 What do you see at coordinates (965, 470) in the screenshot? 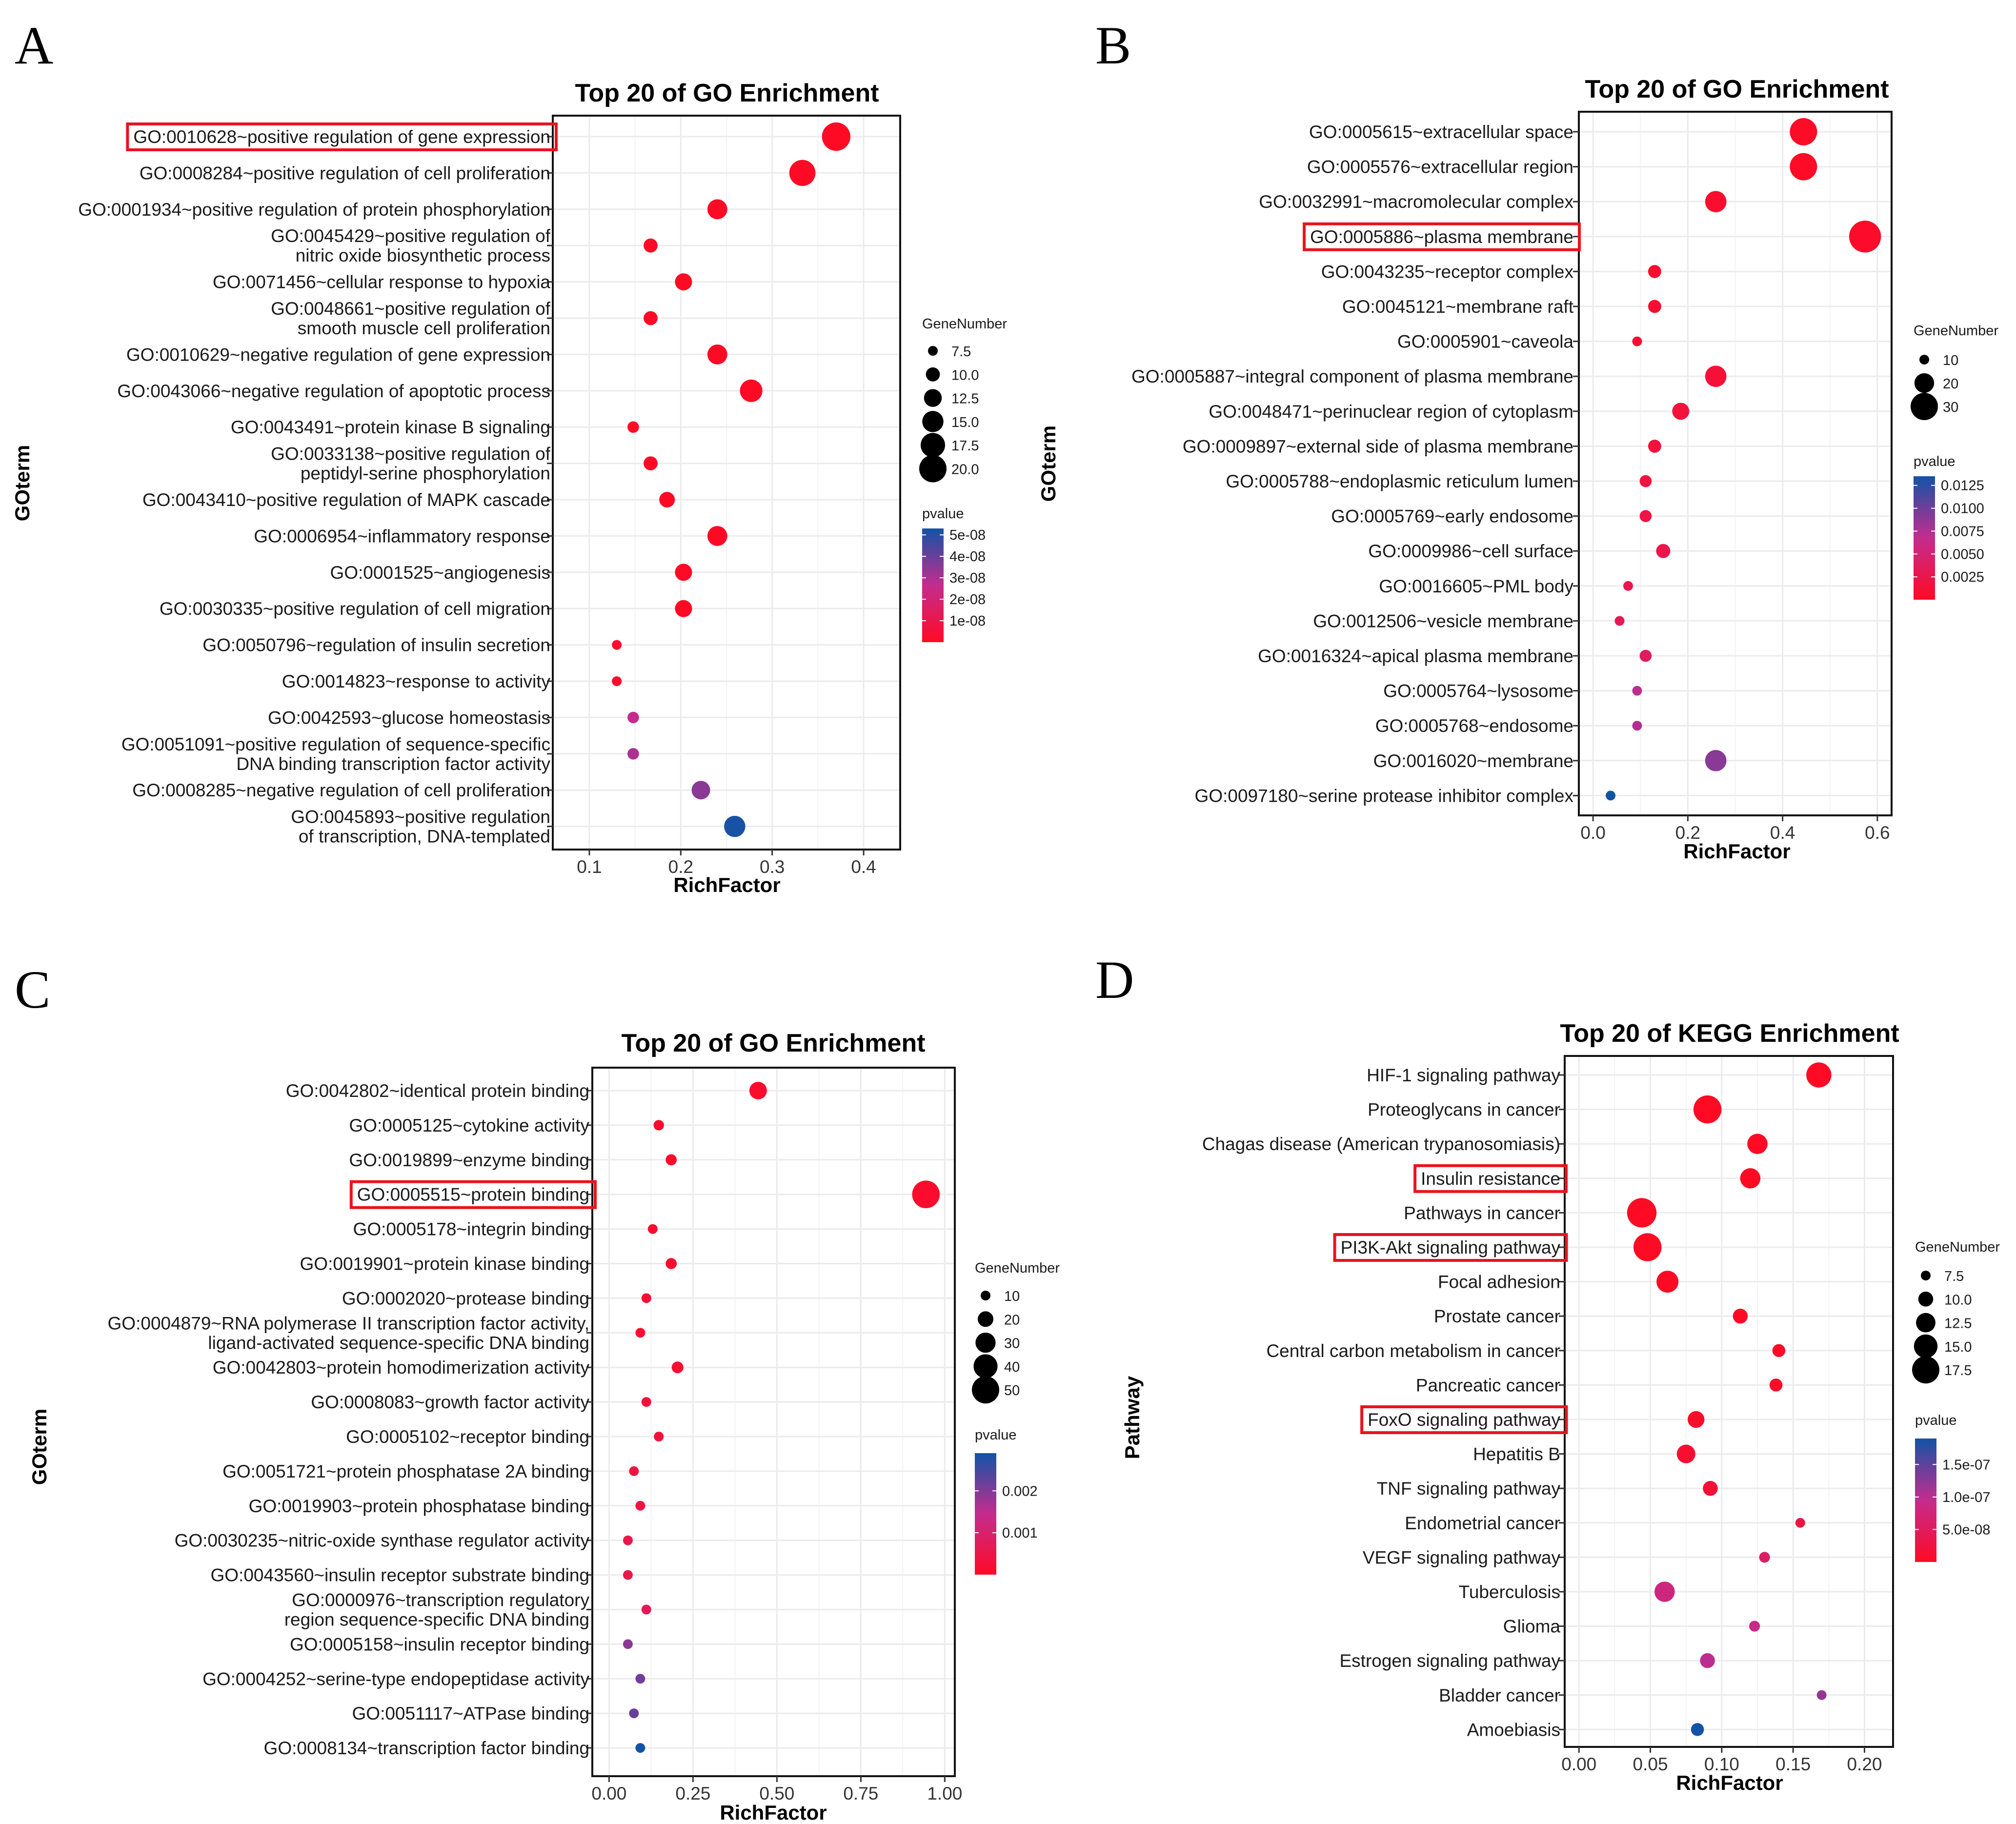
I see `size-legend-label: 20.0` at bounding box center [965, 470].